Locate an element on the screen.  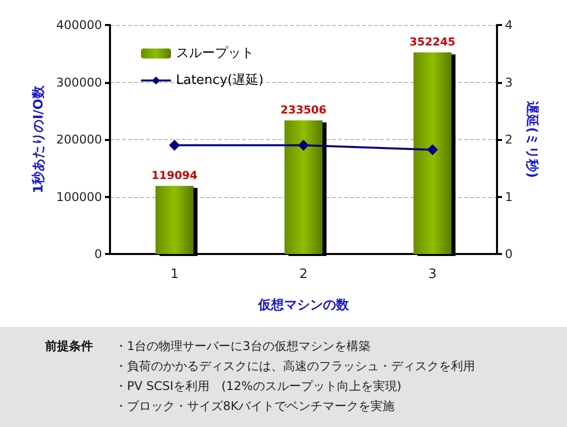
text: ・PV SCSIを利用 (12%のスループット向上を実現) is located at coordinates (258, 386).